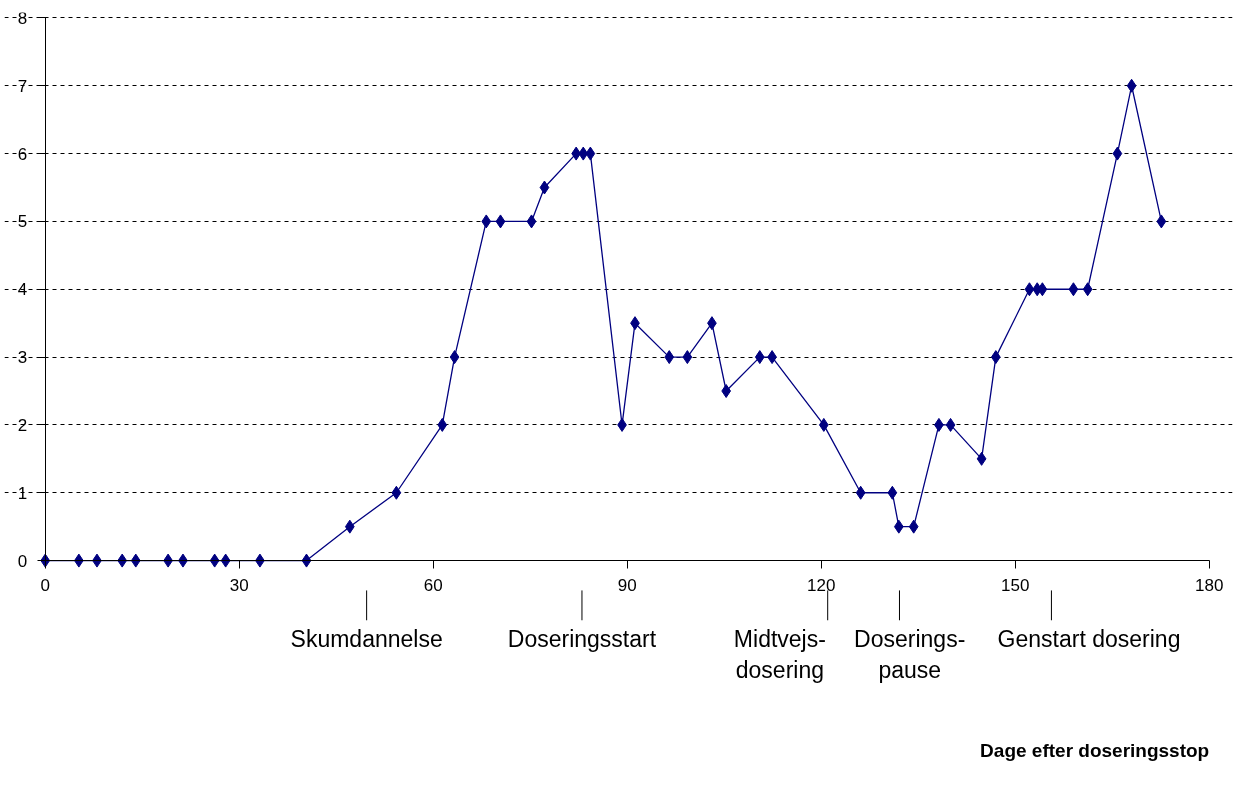 The height and width of the screenshot is (802, 1246). Describe the element at coordinates (1089, 638) in the screenshot. I see `ref-line-label: Genstart dosering` at that location.